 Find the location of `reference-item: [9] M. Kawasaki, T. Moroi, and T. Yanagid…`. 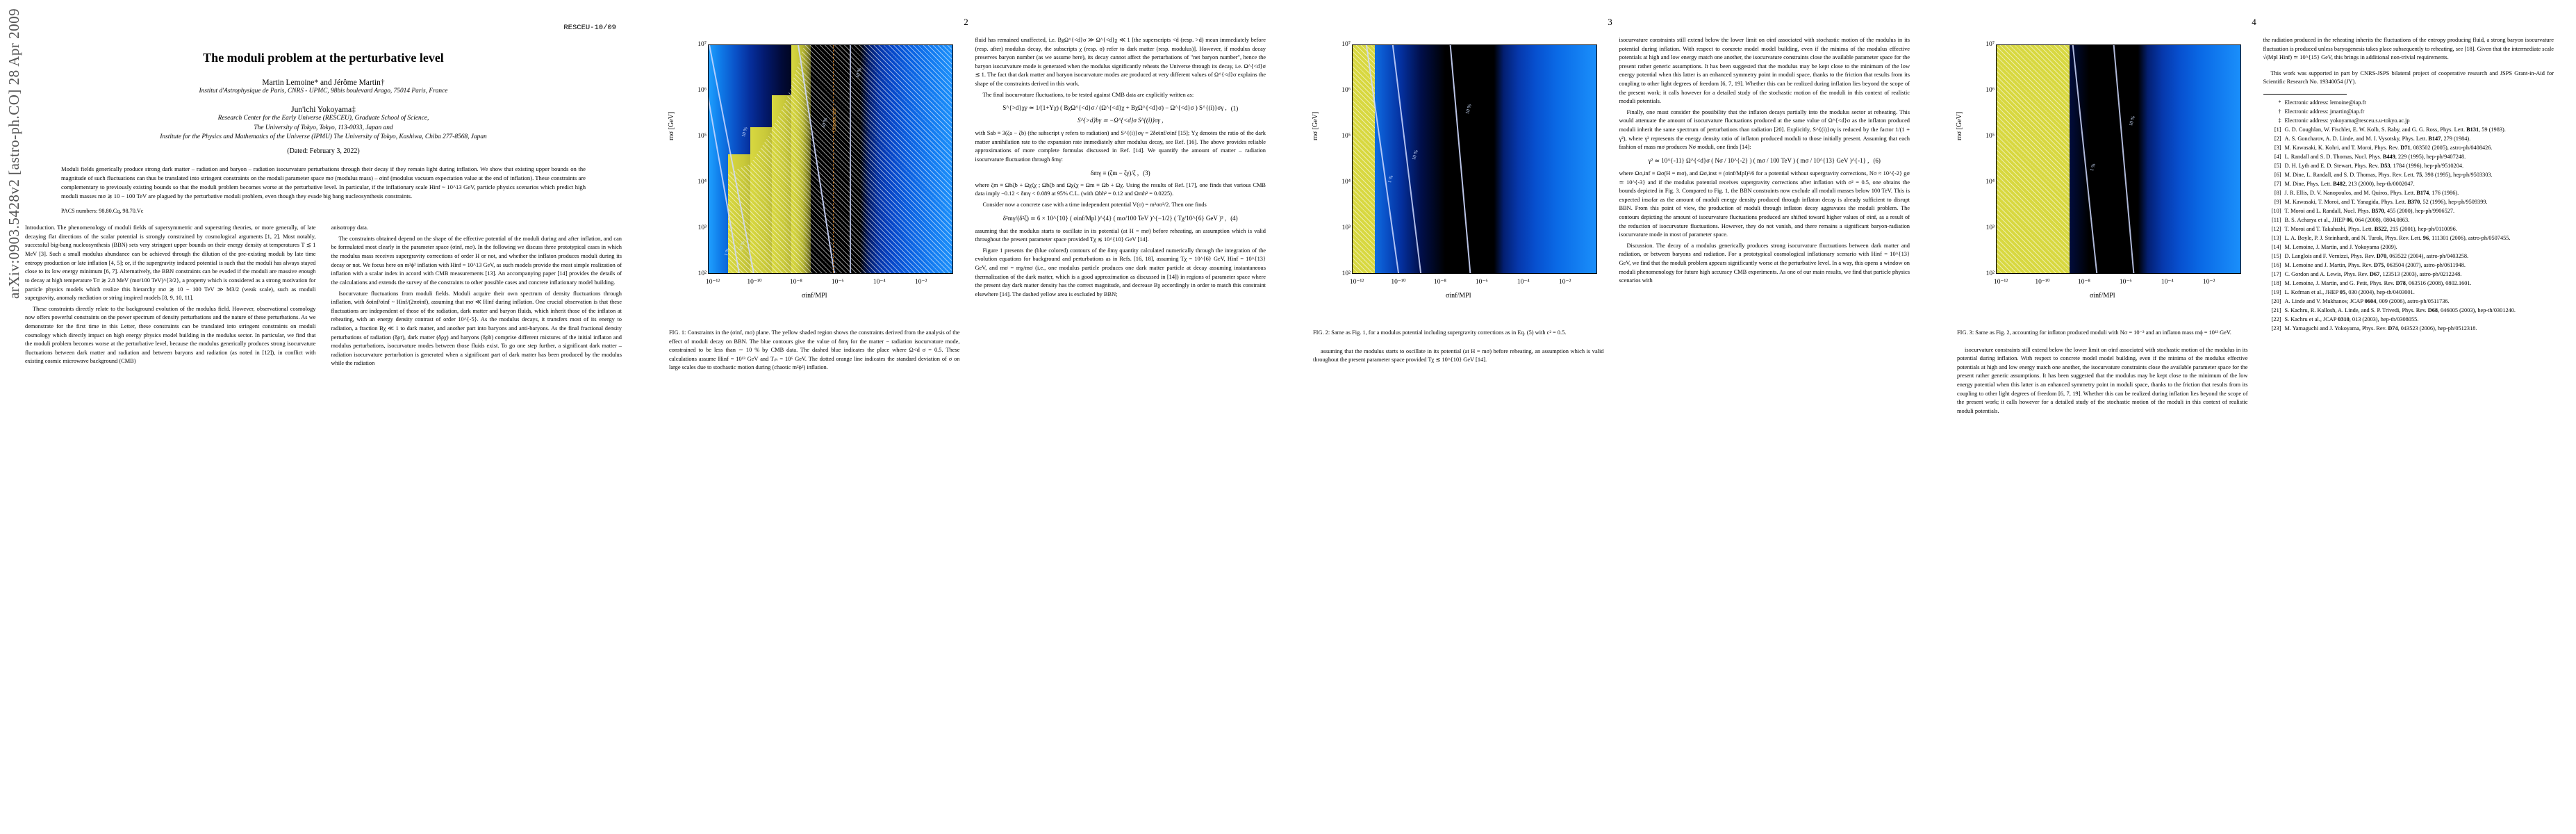

reference-item: [9] M. Kawasaki, T. Moroi, and T. Yanagid… is located at coordinates (2408, 202).